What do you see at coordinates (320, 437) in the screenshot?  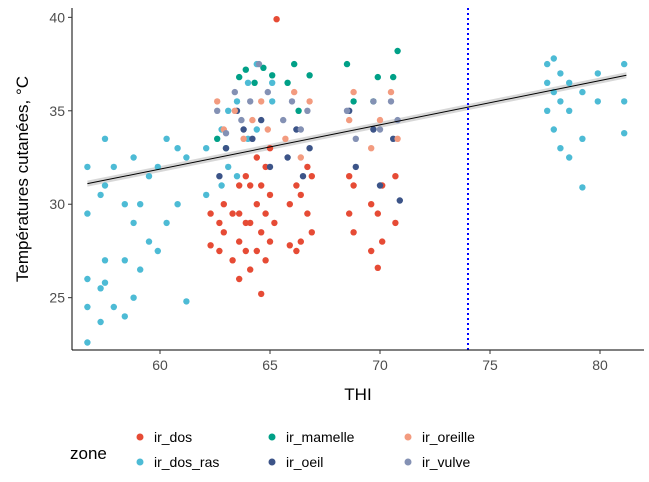 I see `legend-label-ir_mamelle: ir_mamelle` at bounding box center [320, 437].